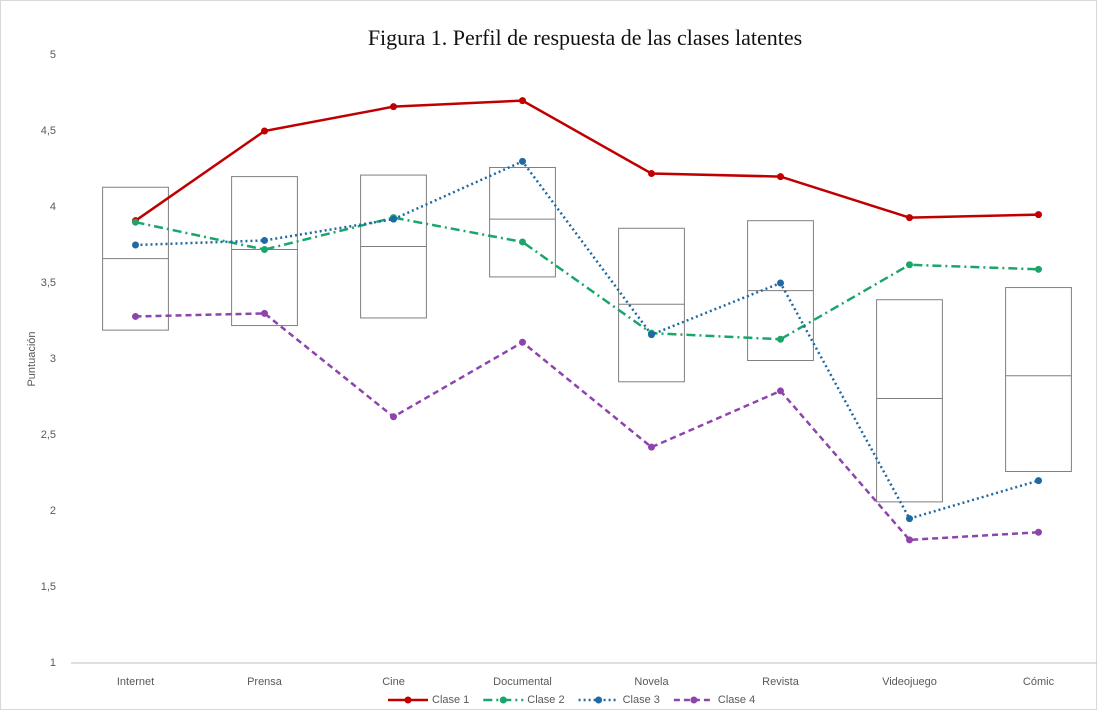 The width and height of the screenshot is (1097, 710). What do you see at coordinates (135, 682) in the screenshot?
I see `x-tick-label: Internet` at bounding box center [135, 682].